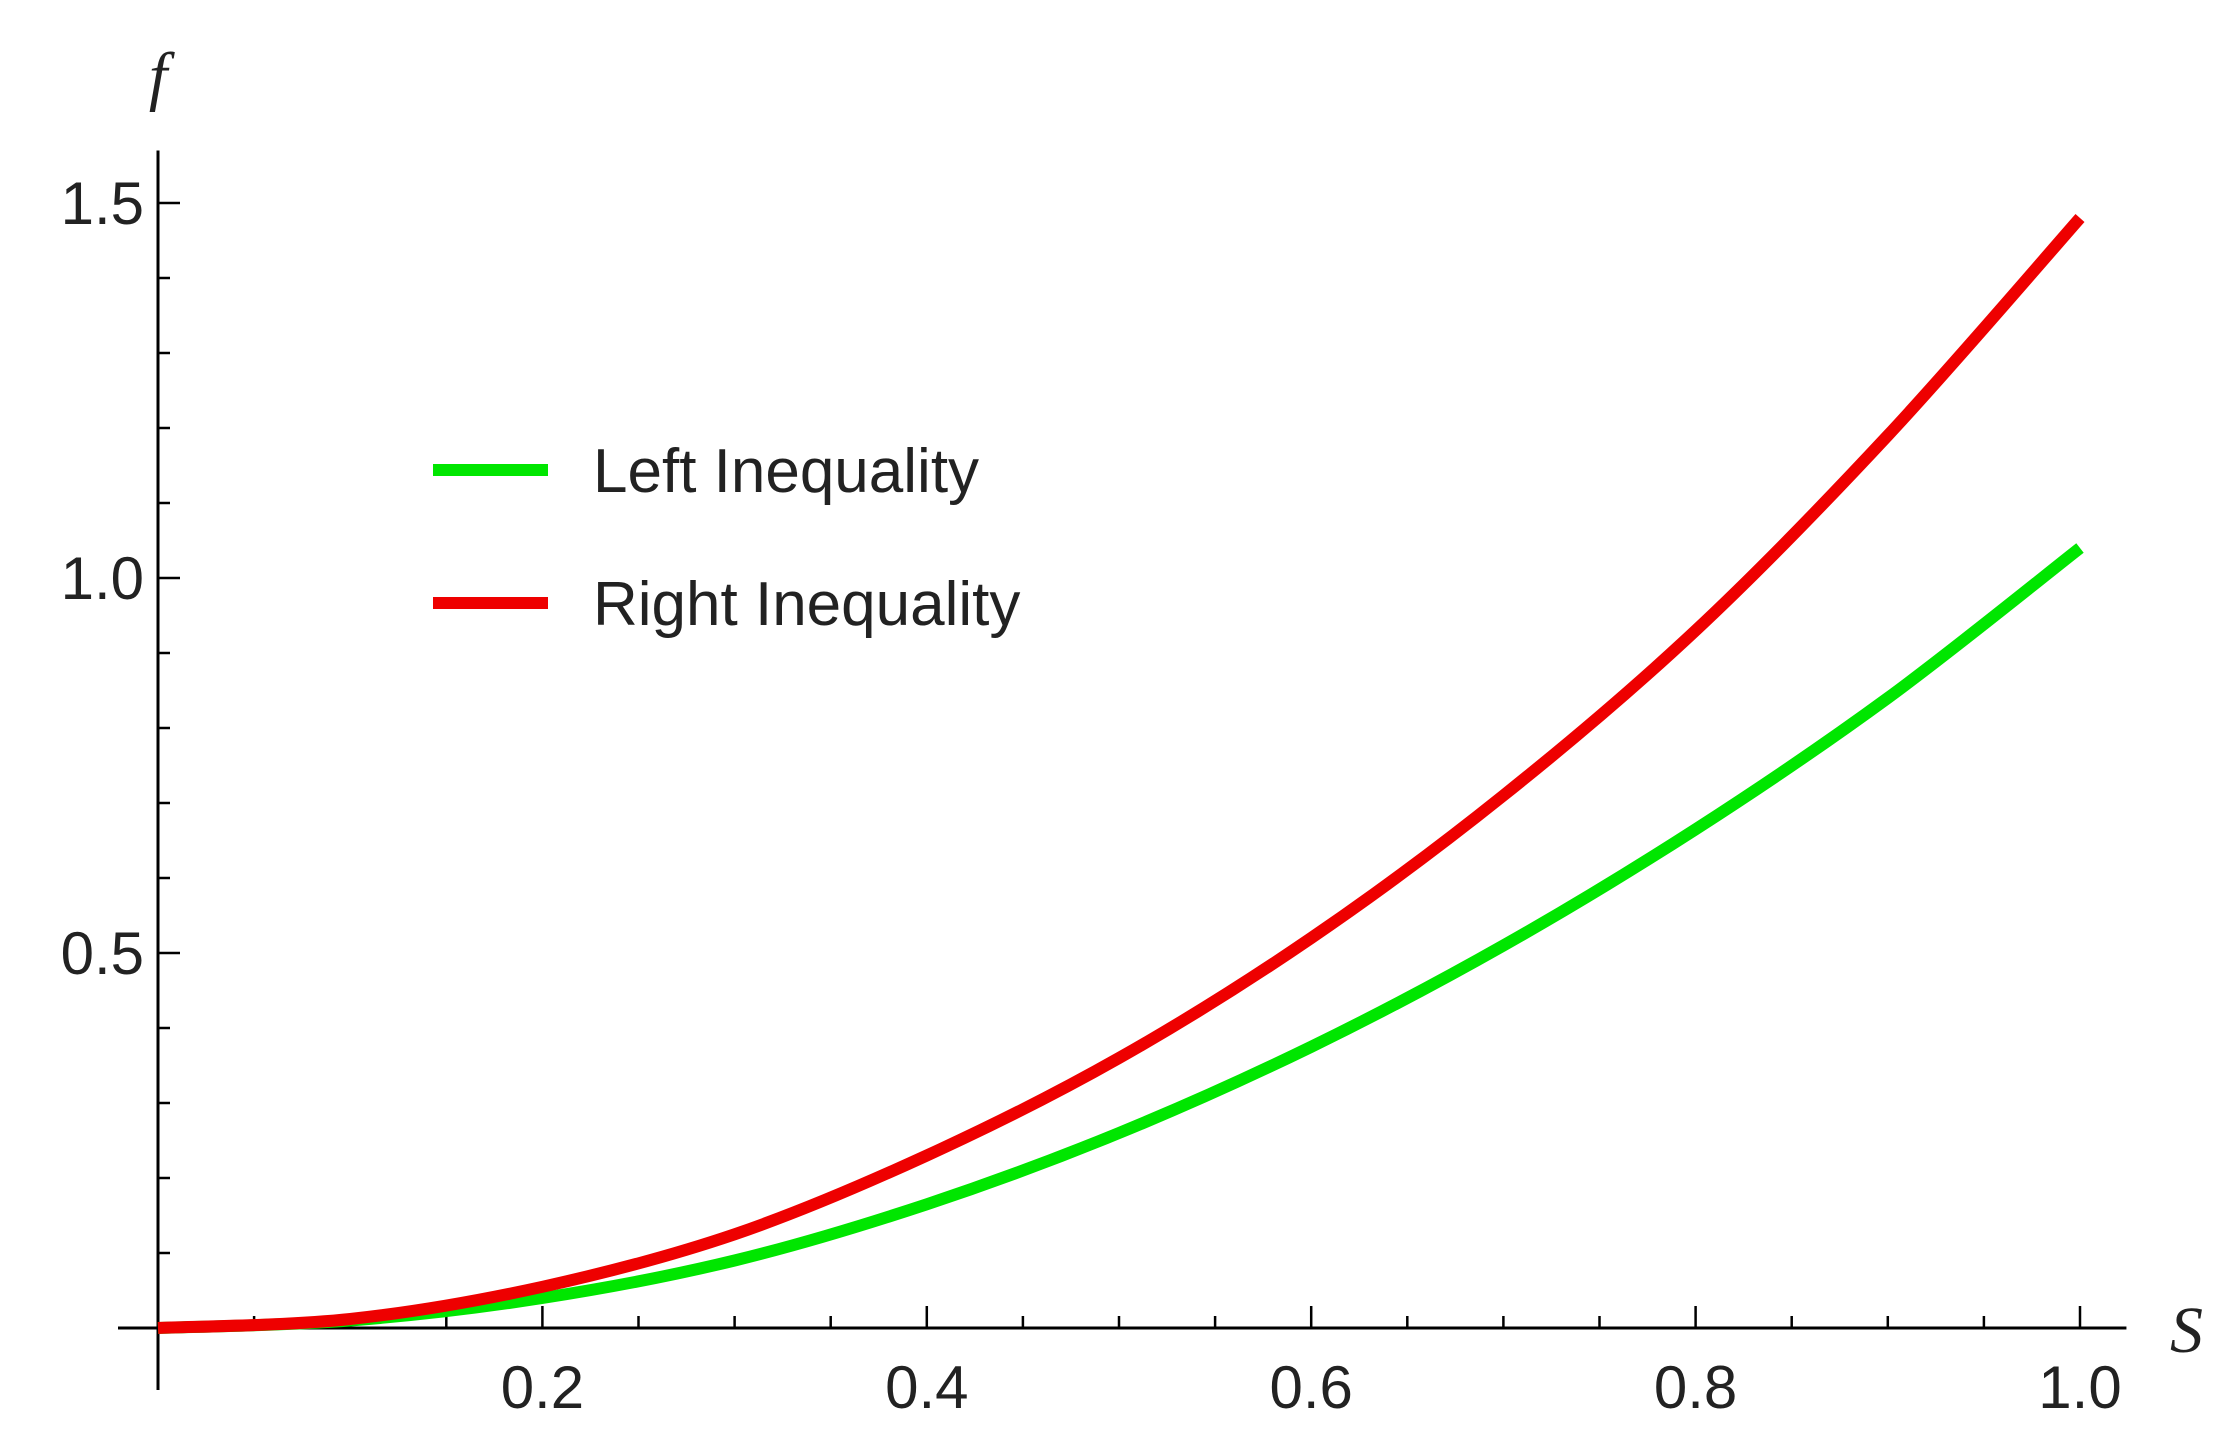 Image resolution: width=2222 pixels, height=1449 pixels. Describe the element at coordinates (162, 76) in the screenshot. I see `y-axis-title: f` at that location.